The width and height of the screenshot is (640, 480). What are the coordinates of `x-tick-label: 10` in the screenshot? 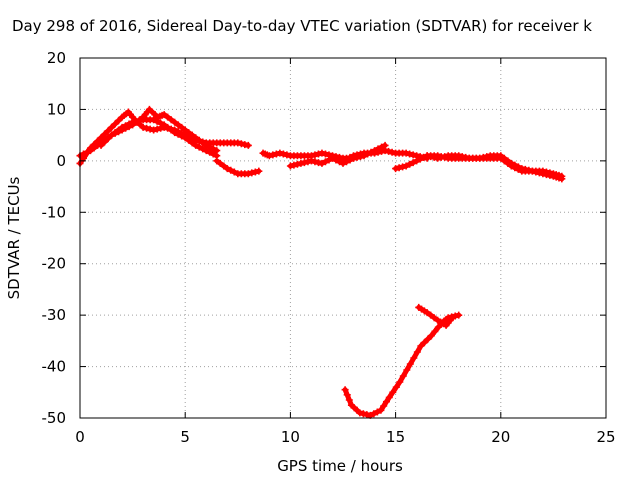 It's located at (290, 437).